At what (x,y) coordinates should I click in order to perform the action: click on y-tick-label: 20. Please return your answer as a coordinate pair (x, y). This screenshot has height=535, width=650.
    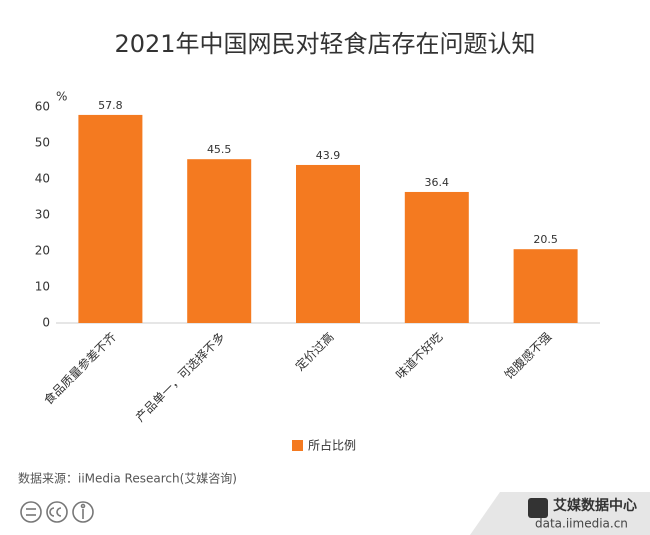
    Looking at the image, I should click on (42, 251).